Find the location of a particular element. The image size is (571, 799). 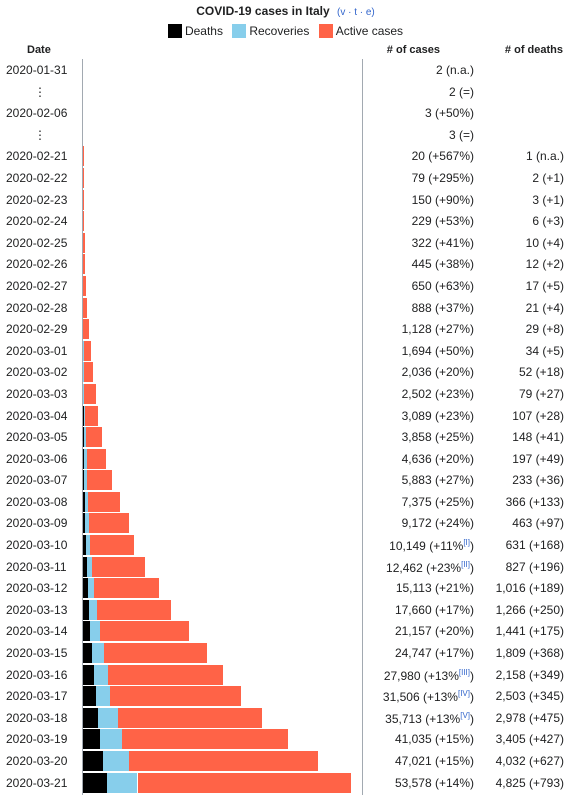

legend-swatch-deaths is located at coordinates (174, 31).